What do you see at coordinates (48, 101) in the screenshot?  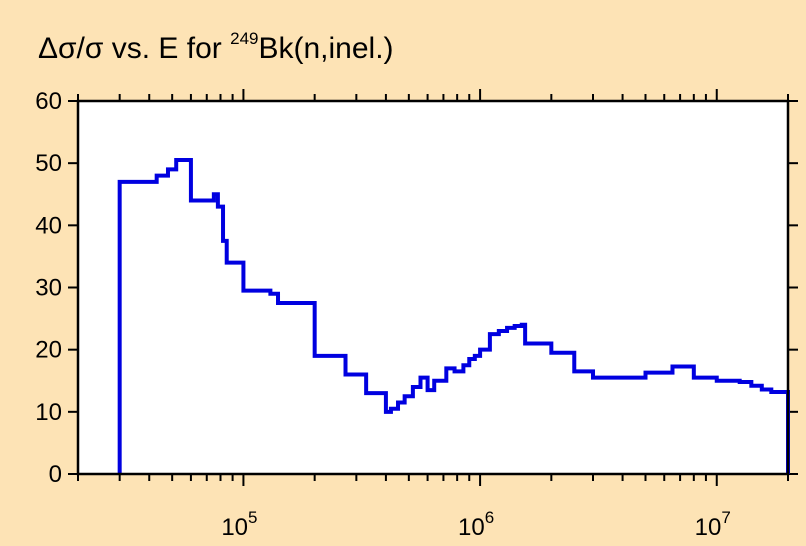 I see `y-tick-label: 60` at bounding box center [48, 101].